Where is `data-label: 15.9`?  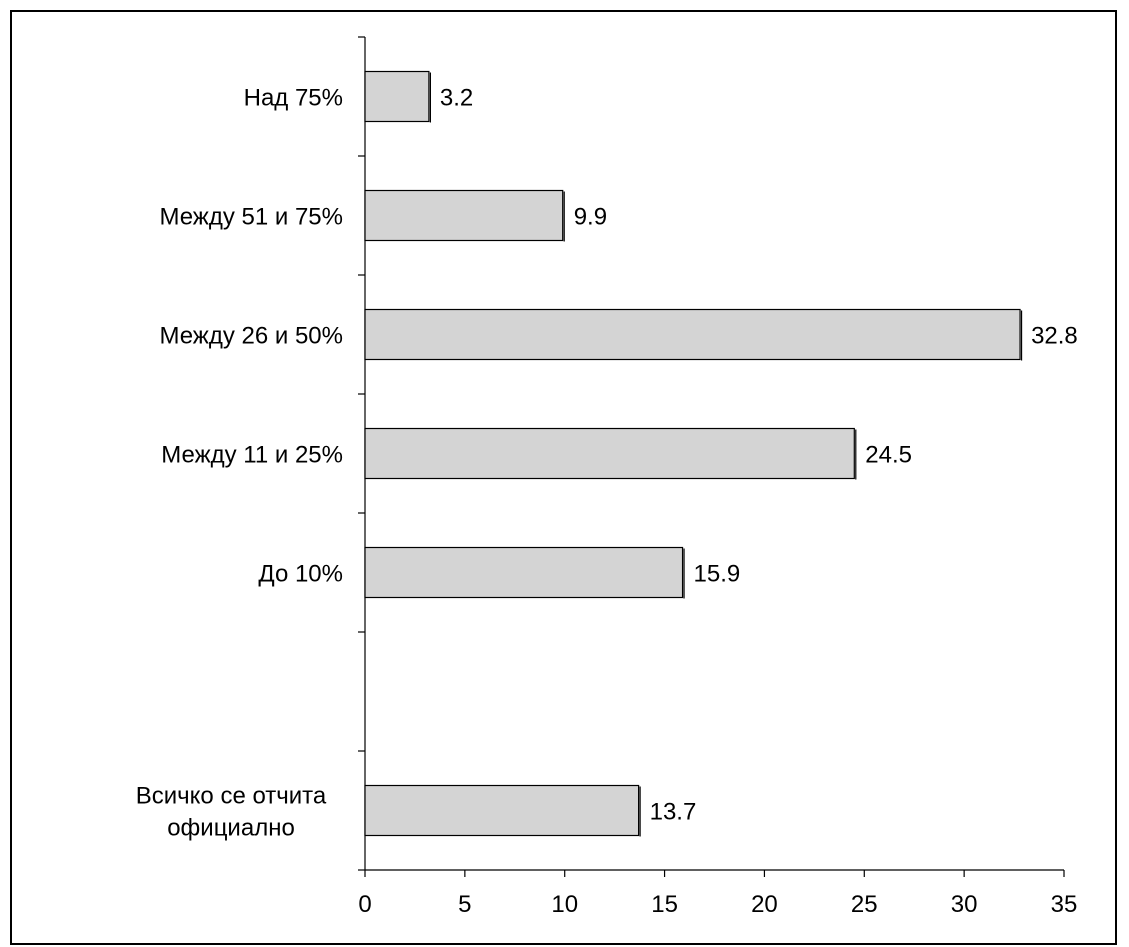 data-label: 15.9 is located at coordinates (717, 574).